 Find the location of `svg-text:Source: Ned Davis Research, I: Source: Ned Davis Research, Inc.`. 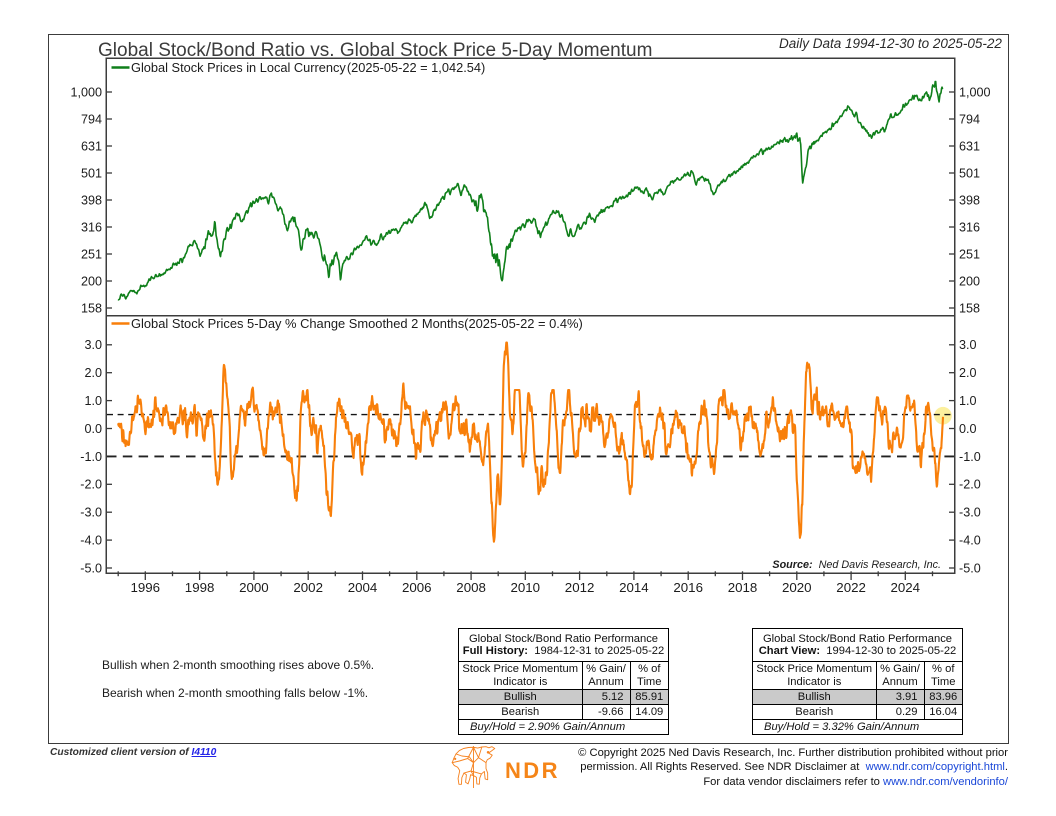

svg-text:Source: Ned Davis Research, I: Source: Ned Davis Research, Inc. is located at coordinates (856, 565).